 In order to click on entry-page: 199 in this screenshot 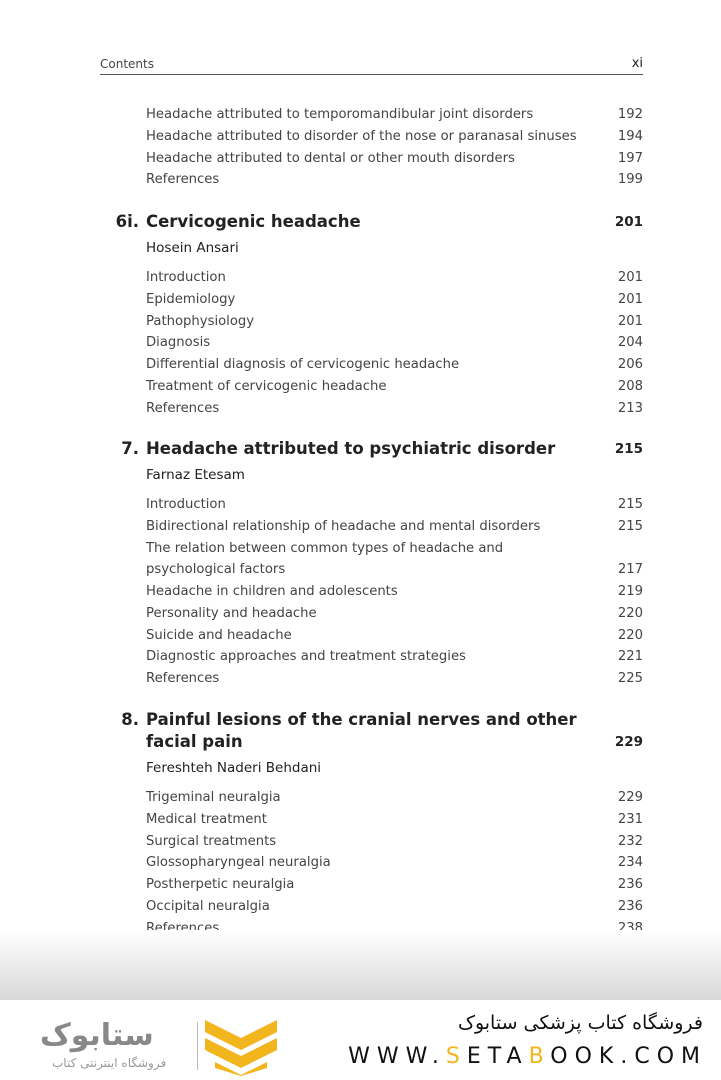, I will do `click(630, 180)`.